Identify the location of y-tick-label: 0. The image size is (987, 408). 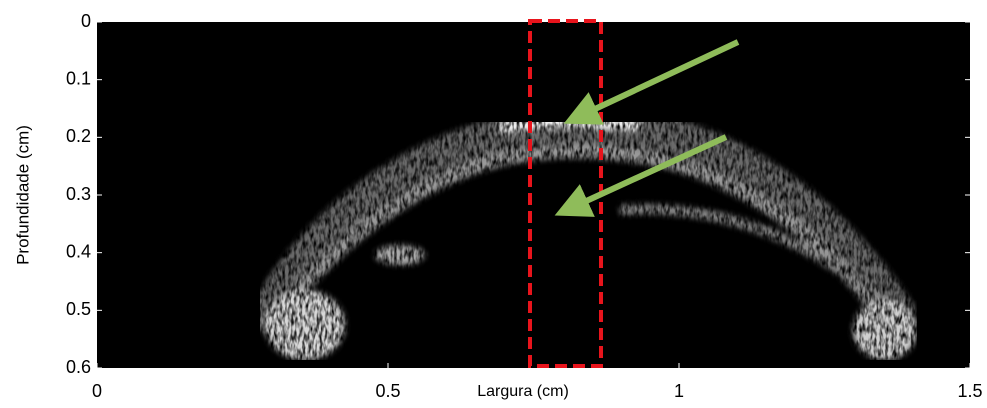
(86, 21).